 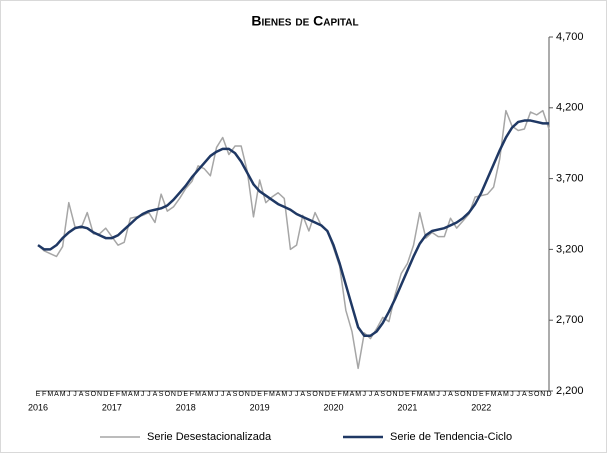 I want to click on legend-label: Serie de Tendencia-Ciclo, so click(x=451, y=437).